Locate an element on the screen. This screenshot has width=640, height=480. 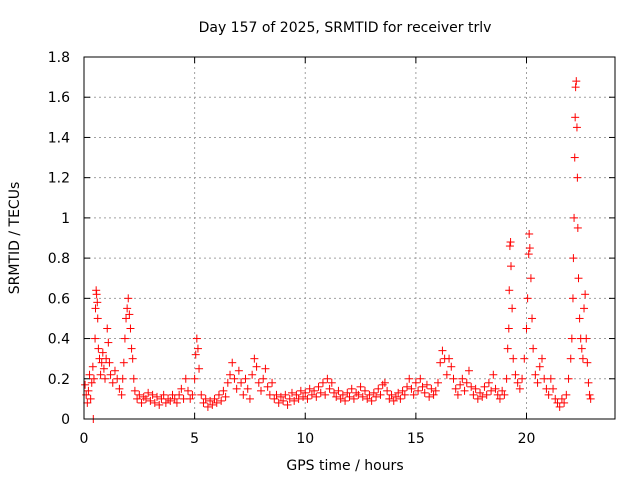
x-tick-label: 0 is located at coordinates (84, 439).